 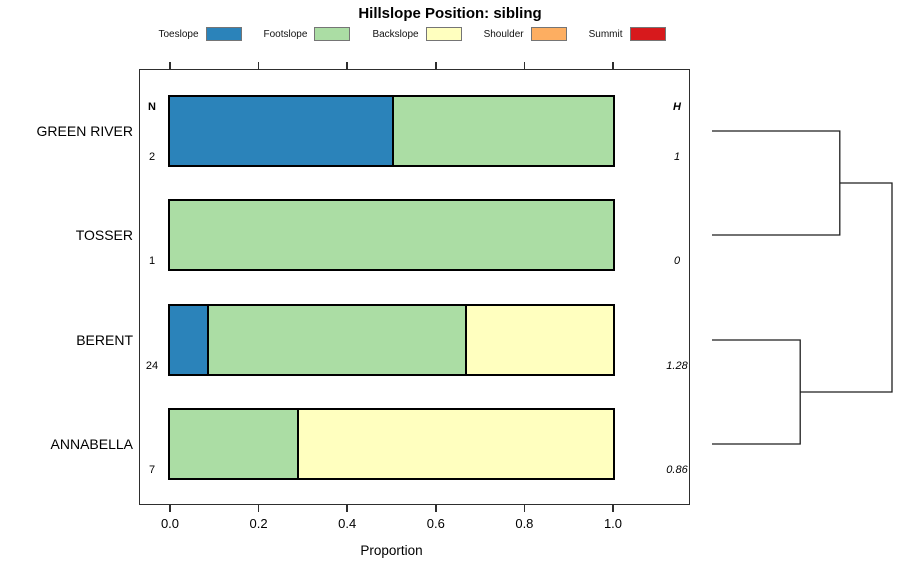 I want to click on bar-tosser, so click(x=391, y=235).